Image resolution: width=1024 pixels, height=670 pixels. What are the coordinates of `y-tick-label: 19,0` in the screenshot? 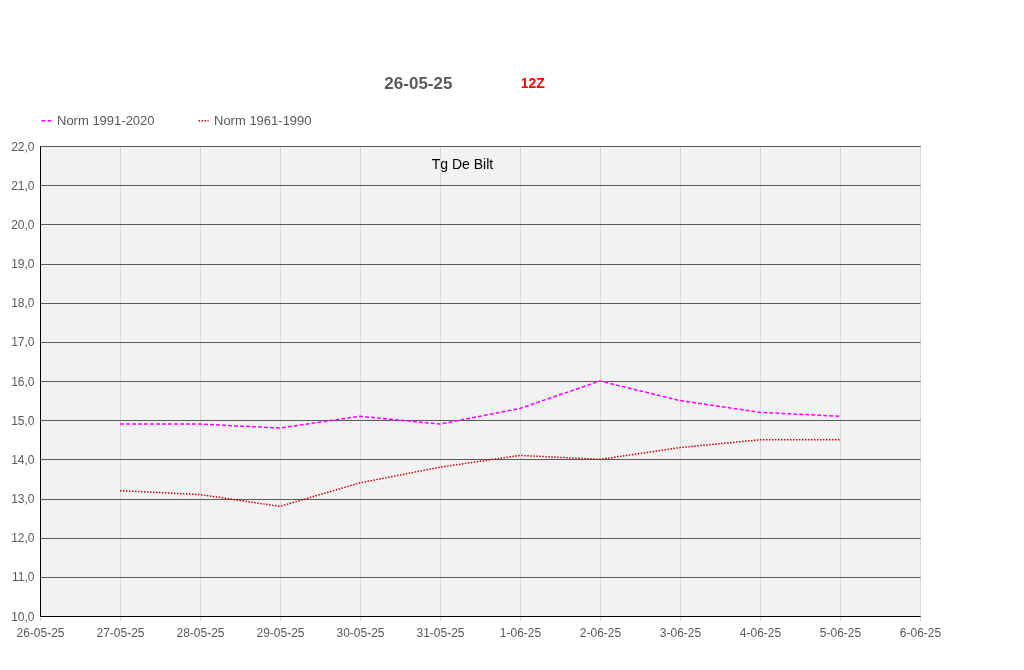 It's located at (23, 264).